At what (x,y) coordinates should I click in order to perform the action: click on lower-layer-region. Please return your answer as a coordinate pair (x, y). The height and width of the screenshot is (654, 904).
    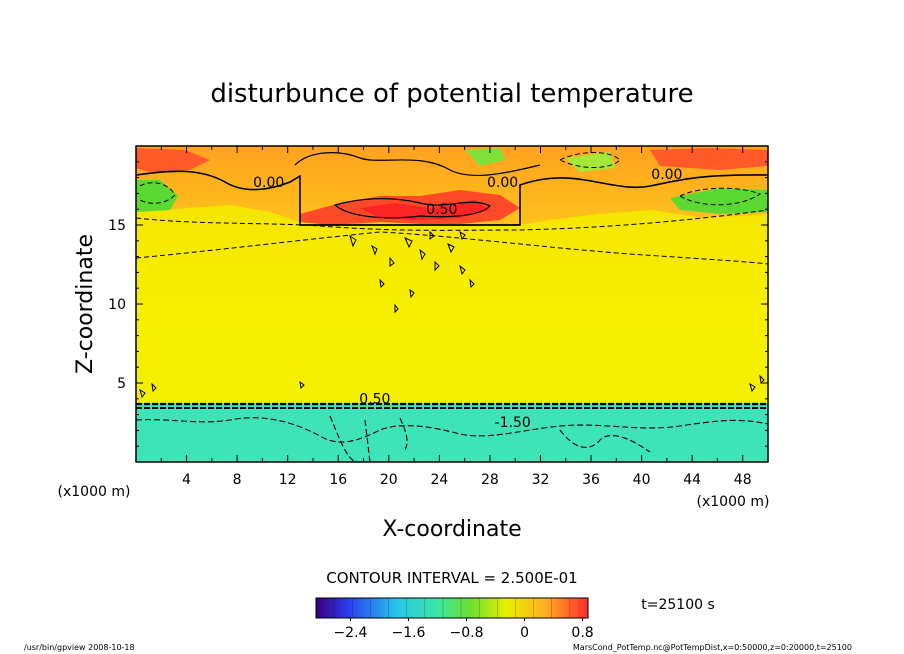
    Looking at the image, I should click on (452, 432).